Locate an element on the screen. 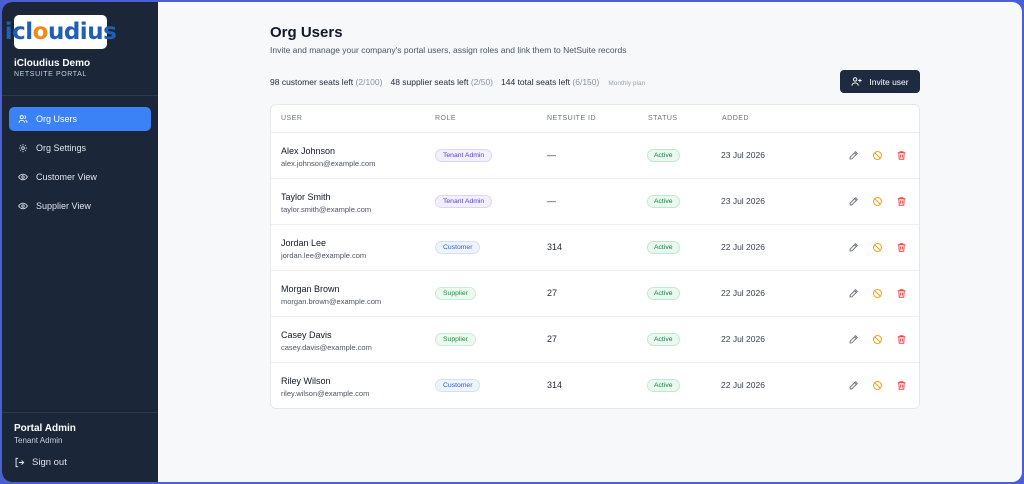 This screenshot has height=484, width=1024. add-user-icon is located at coordinates (857, 81).